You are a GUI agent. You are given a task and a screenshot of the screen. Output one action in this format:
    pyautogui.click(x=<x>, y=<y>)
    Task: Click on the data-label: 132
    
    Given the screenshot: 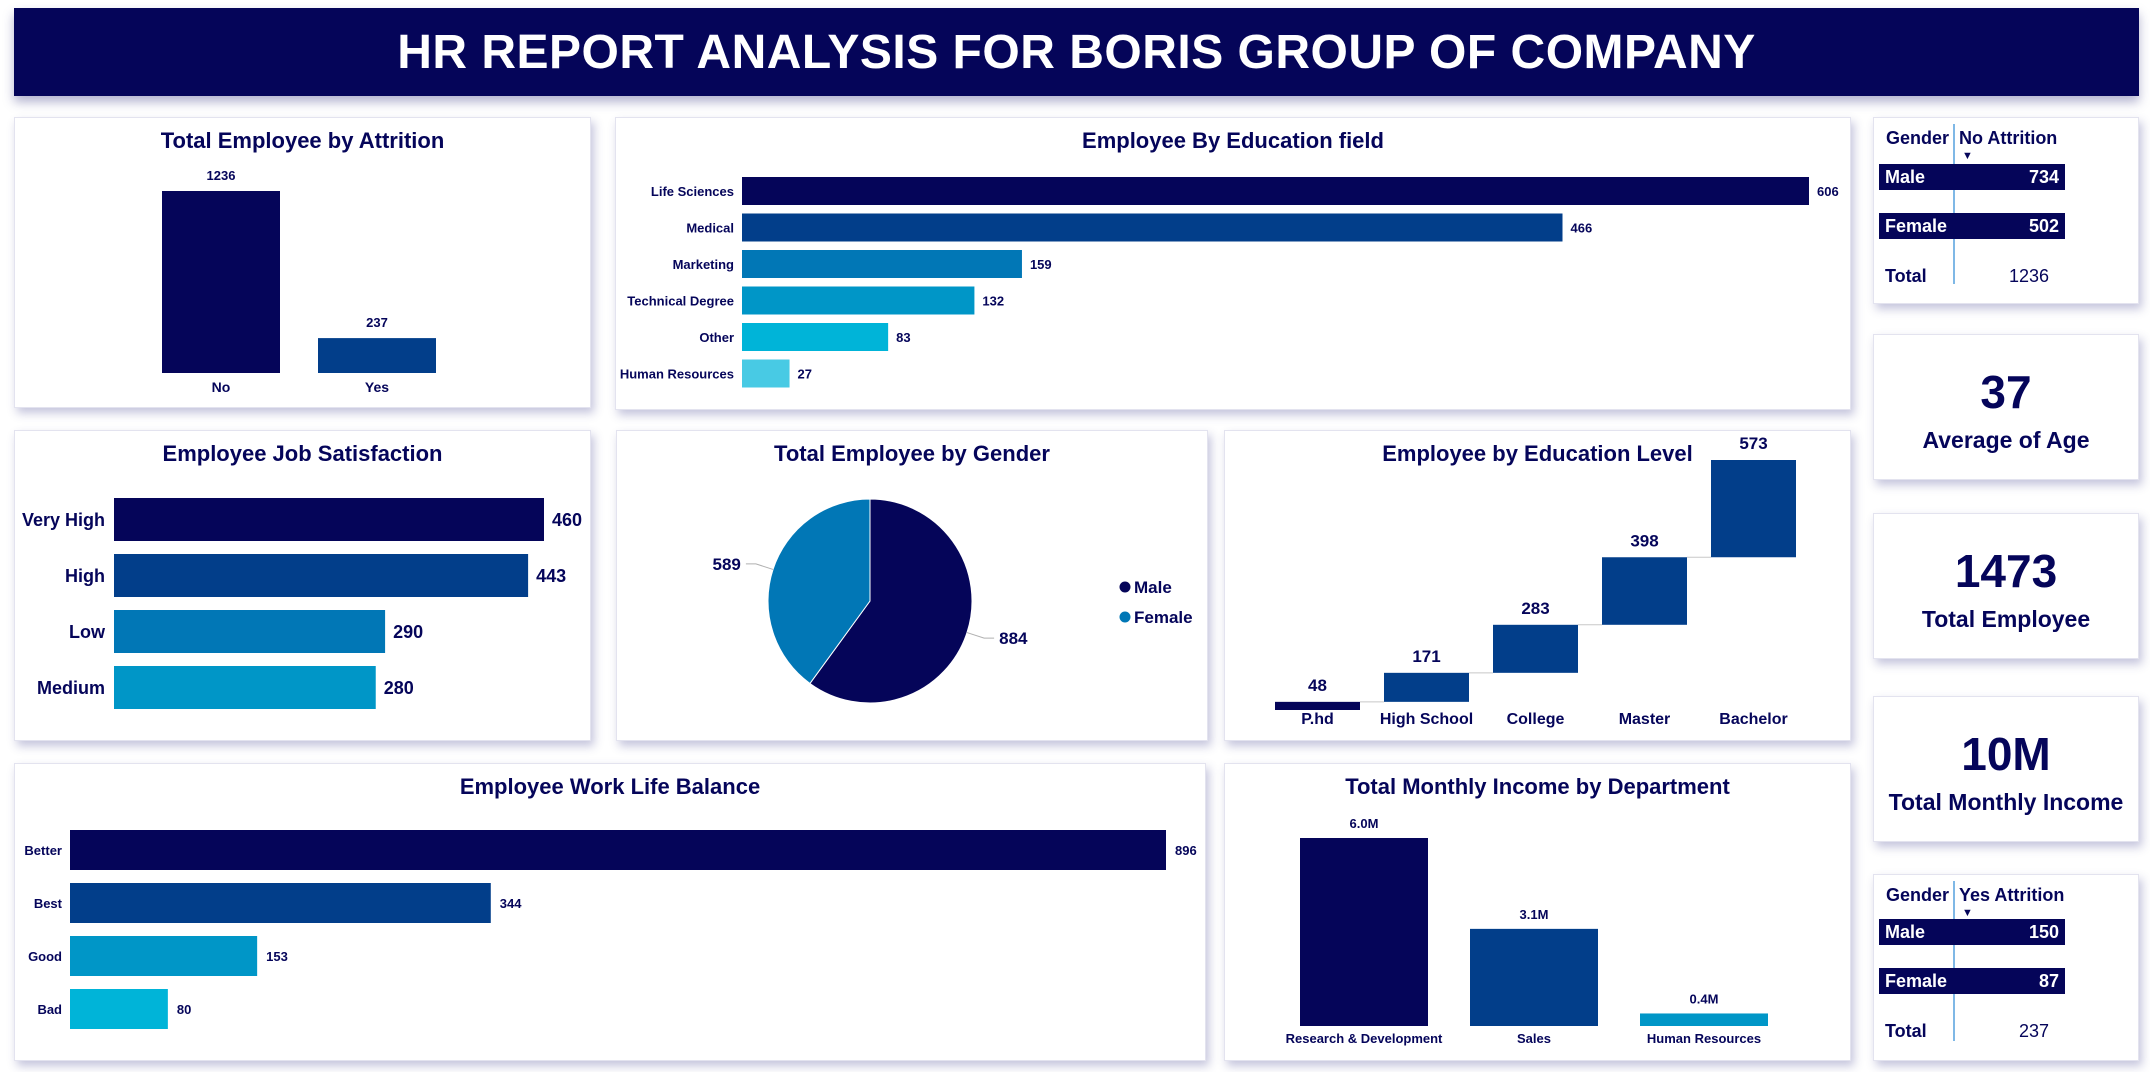 What is the action you would take?
    pyautogui.click(x=993, y=301)
    